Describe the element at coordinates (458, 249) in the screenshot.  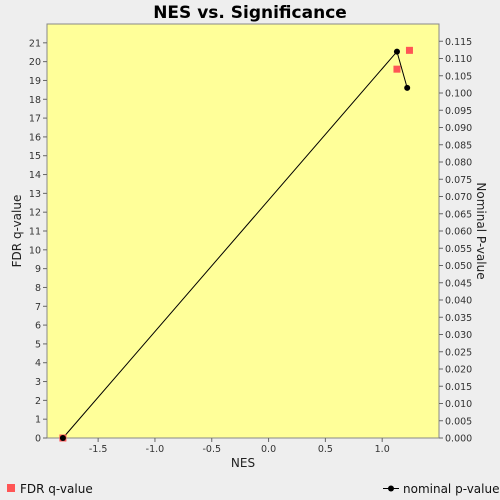
I see `y-right-tick-label: 0.055` at that location.